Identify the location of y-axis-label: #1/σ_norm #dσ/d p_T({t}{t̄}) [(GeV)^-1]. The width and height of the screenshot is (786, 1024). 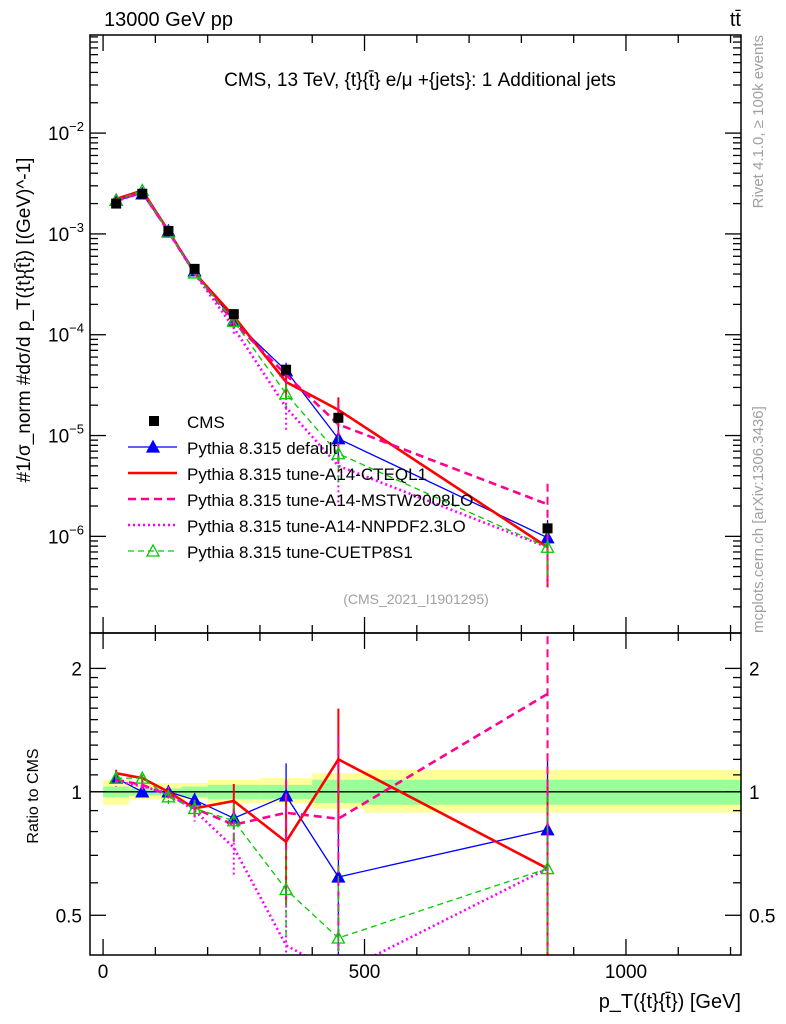
(24, 320).